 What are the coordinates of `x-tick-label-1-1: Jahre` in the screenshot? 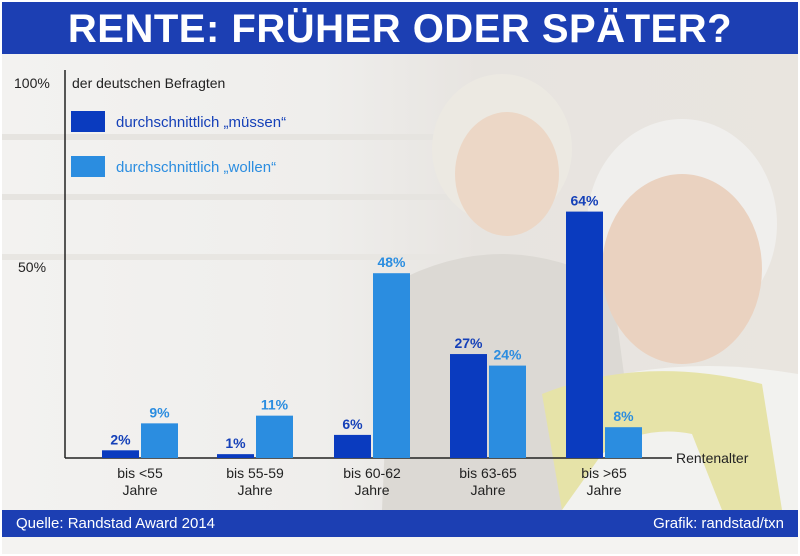 It's located at (254, 490).